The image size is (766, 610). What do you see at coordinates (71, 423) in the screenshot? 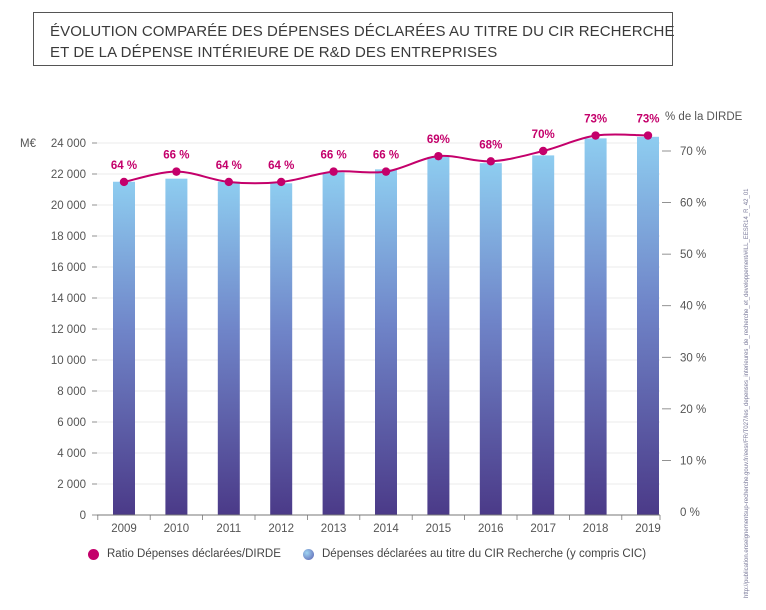
I see `left-tick-label: 6 000` at bounding box center [71, 423].